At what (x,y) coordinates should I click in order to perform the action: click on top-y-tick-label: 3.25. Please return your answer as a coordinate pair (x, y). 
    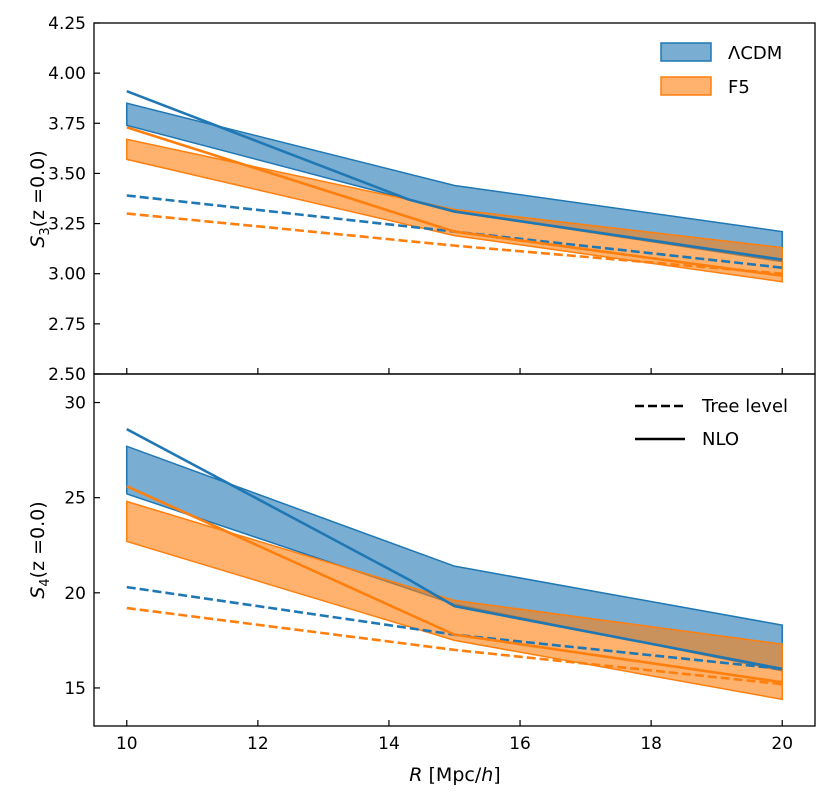
    Looking at the image, I should click on (67, 225).